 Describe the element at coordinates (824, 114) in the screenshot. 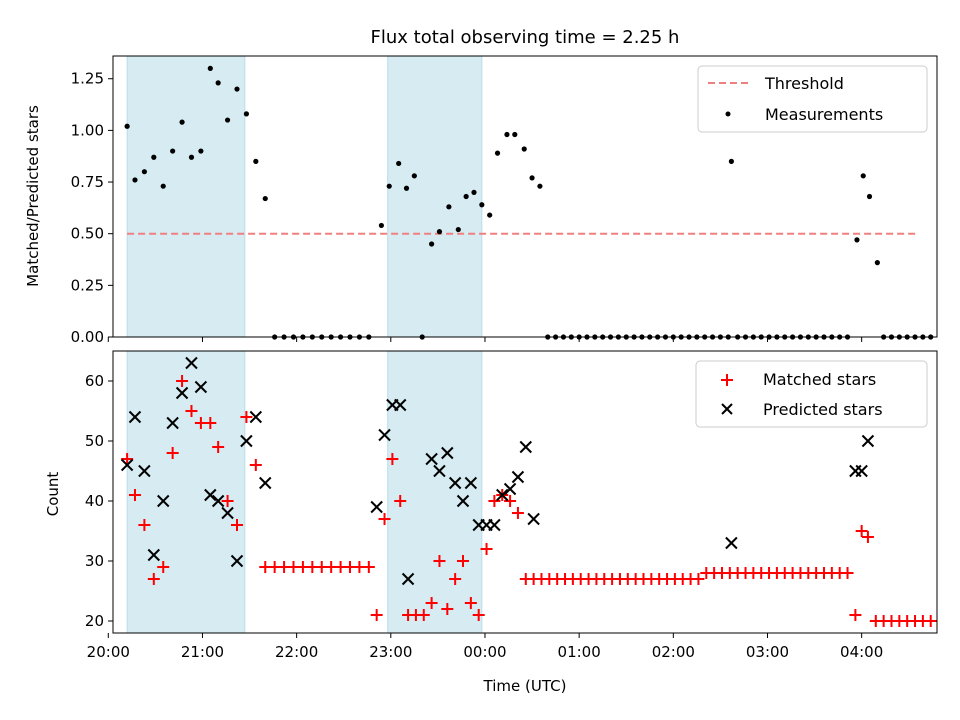

I see `legend-measurements-label: Measurements` at that location.